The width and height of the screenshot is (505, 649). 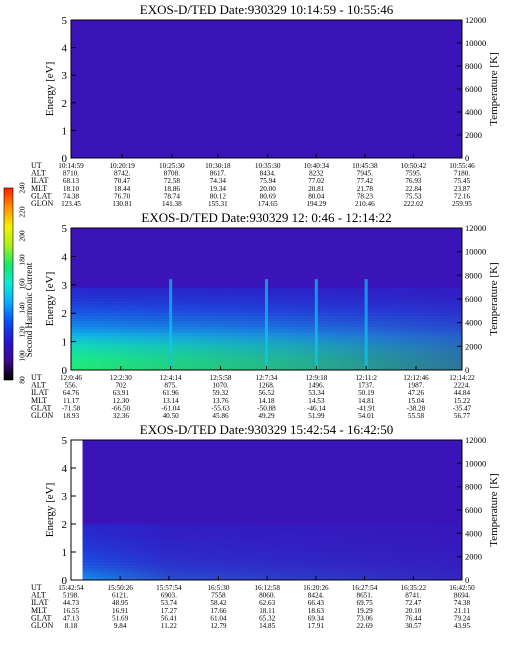 I want to click on table-cell: 48.95, so click(x=120, y=603).